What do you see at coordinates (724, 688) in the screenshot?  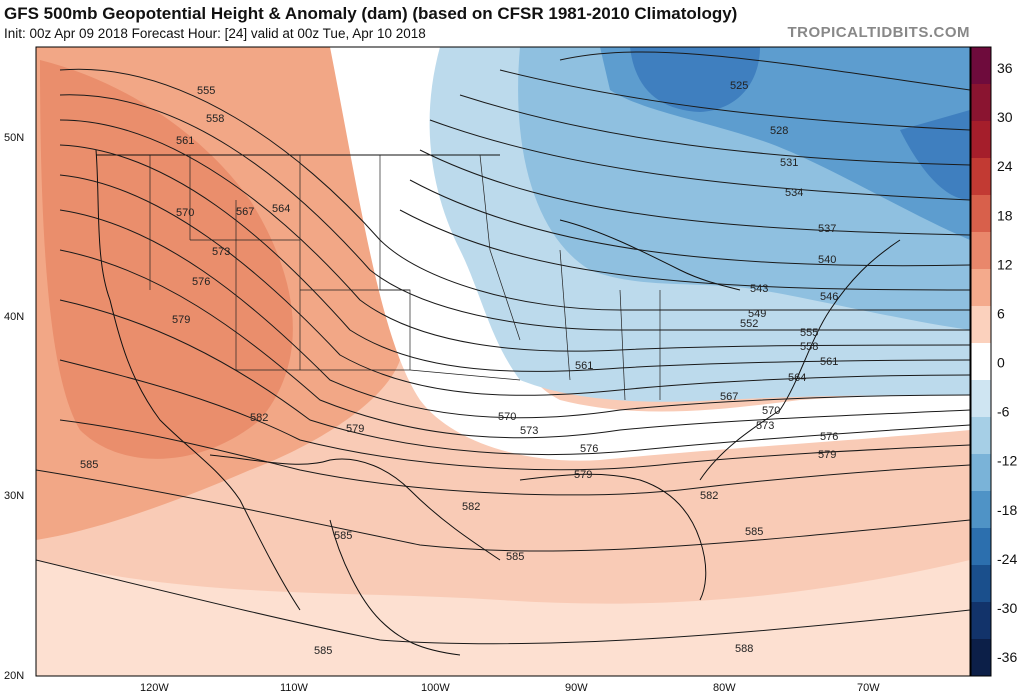 I see `svg-text: 80W` at bounding box center [724, 688].